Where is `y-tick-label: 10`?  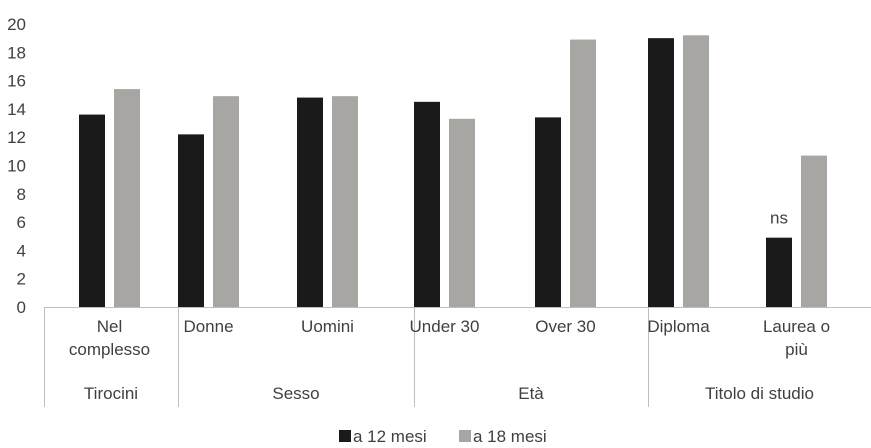 y-tick-label: 10 is located at coordinates (16, 166).